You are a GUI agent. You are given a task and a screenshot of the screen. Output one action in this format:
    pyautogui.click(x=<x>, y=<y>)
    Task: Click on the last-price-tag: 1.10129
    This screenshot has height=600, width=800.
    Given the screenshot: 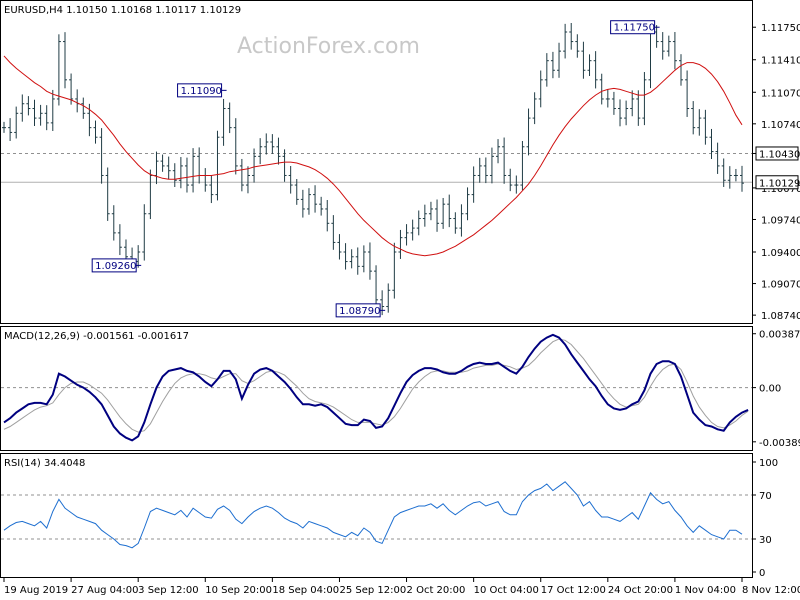 What is the action you would take?
    pyautogui.click(x=777, y=182)
    